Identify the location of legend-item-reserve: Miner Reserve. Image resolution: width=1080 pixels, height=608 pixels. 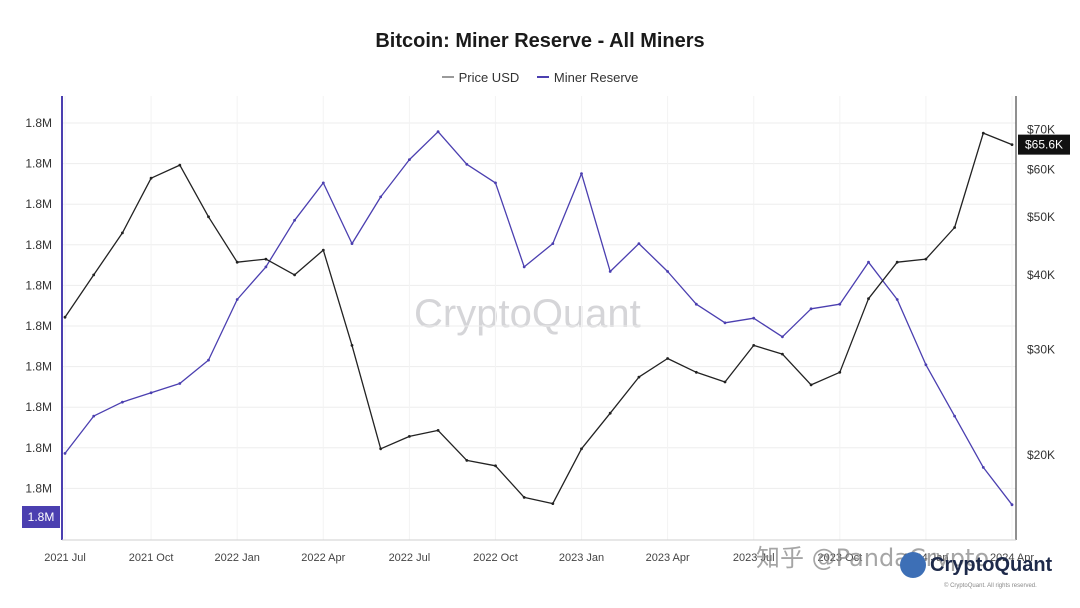
(587, 77).